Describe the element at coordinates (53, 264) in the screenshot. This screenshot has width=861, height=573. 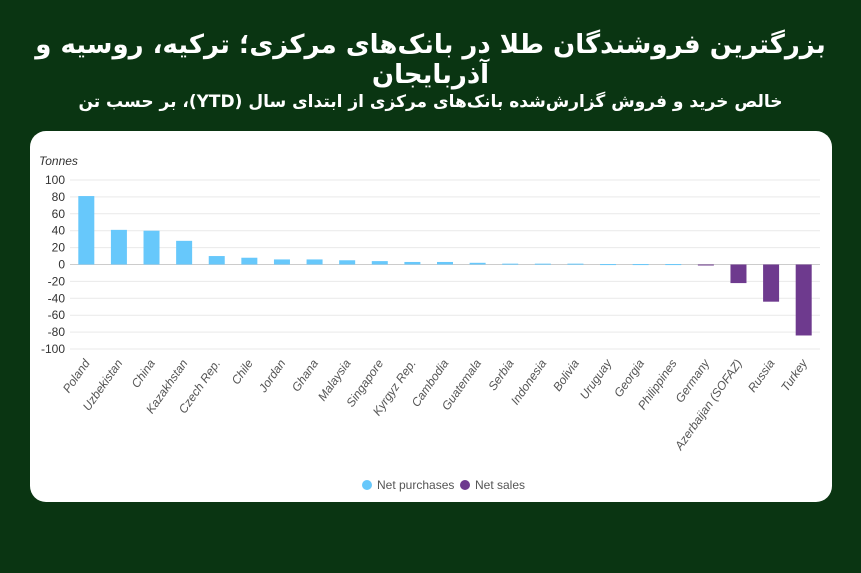
I see `y-axis-ticks: 100 80 60 40 20 0 -20 -40 -60 -80 -100` at that location.